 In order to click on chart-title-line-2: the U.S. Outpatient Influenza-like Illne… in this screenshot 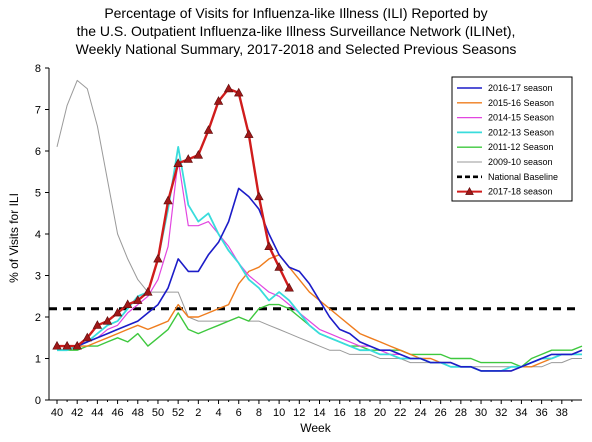, I will do `click(296, 31)`.